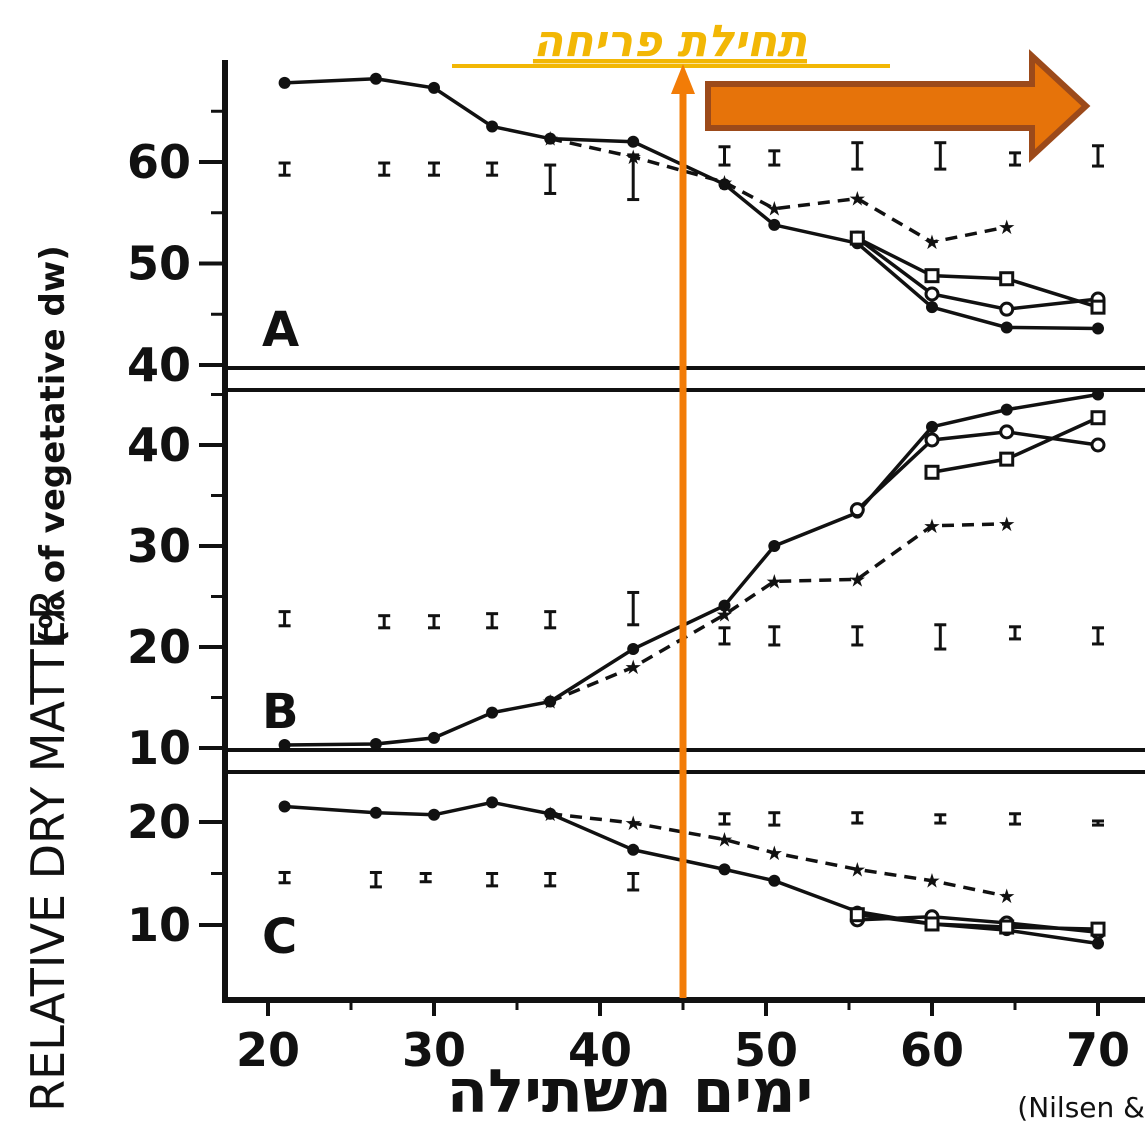  Describe the element at coordinates (280, 330) in the screenshot. I see `panel-letter: A` at that location.